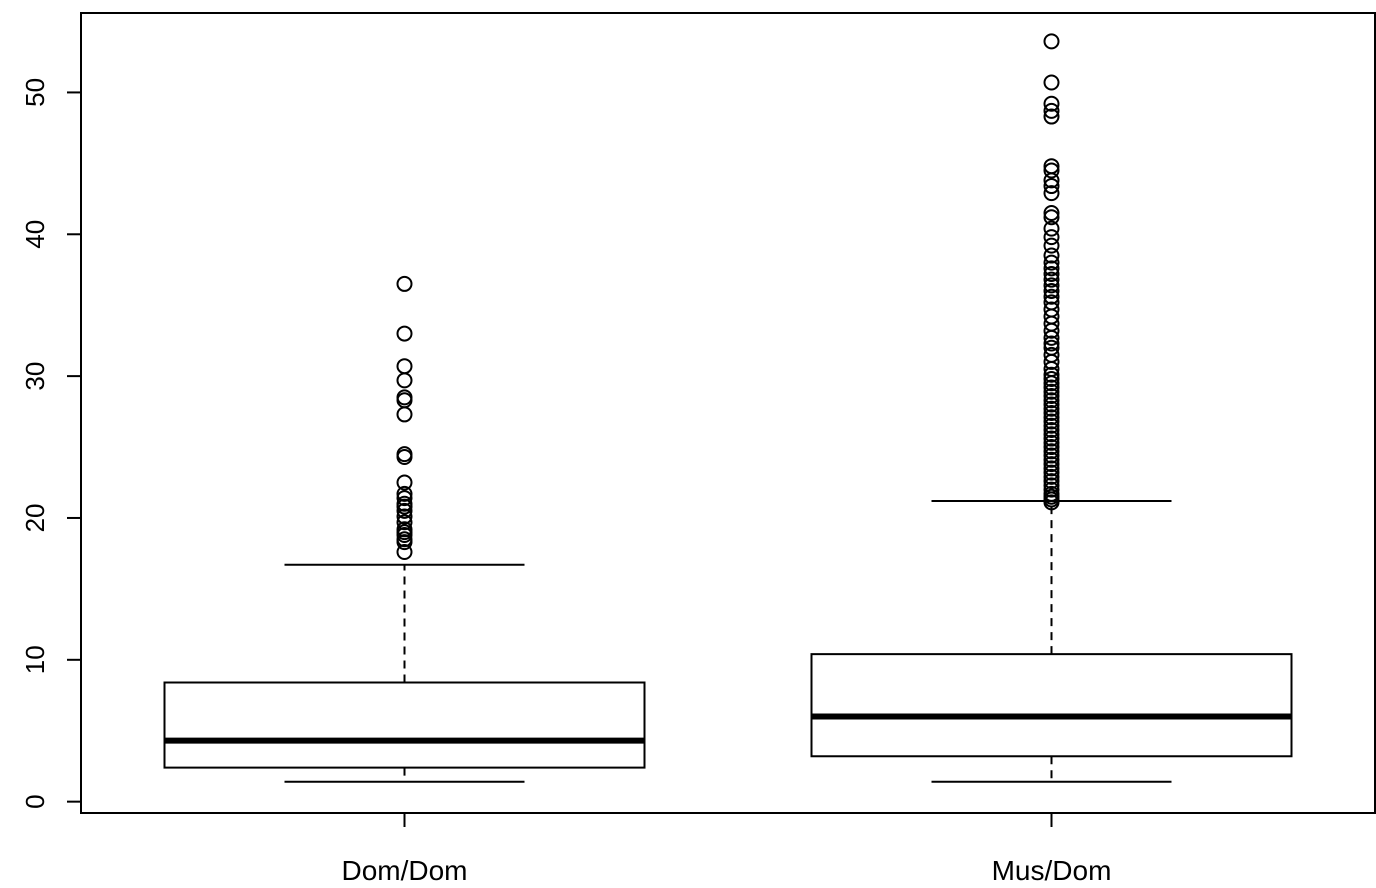 This screenshot has height=888, width=1376. I want to click on y-tick-label: 30, so click(35, 376).